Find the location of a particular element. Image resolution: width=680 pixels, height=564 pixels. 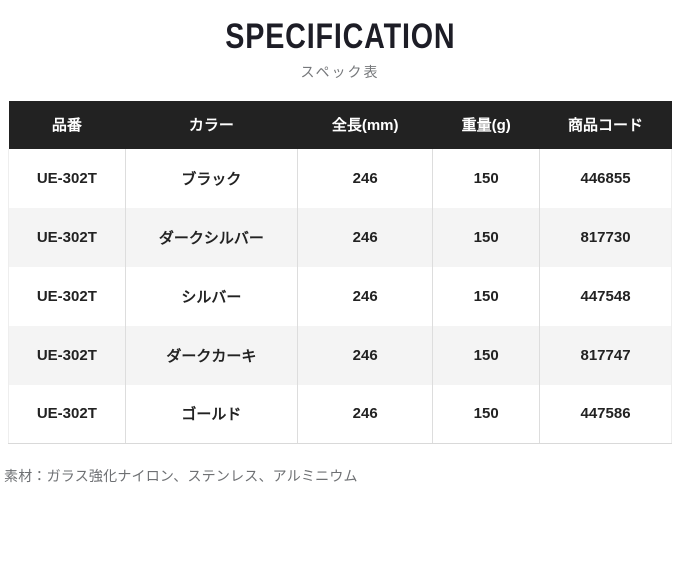

table-row: UE-302T ダークシルバー 246 150 817730 is located at coordinates (340, 237).